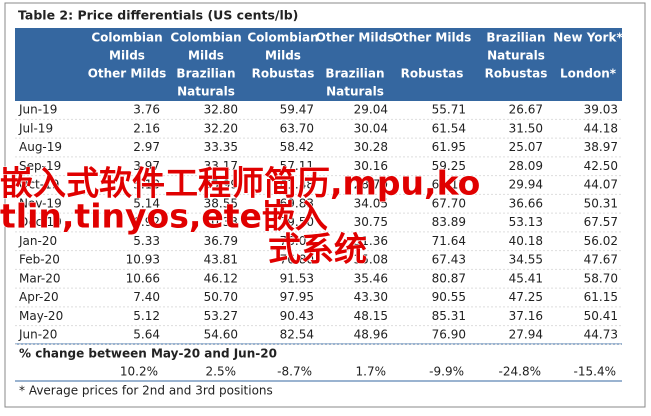 The image size is (651, 416). I want to click on cell: 27.94, so click(526, 335).